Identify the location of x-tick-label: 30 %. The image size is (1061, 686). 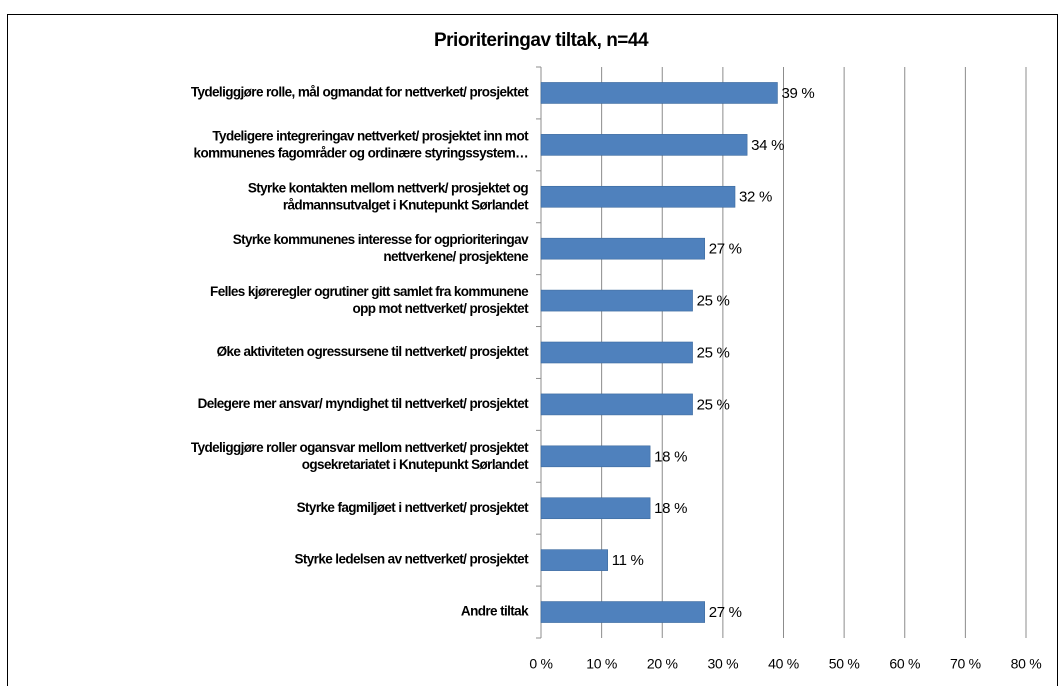
(723, 664).